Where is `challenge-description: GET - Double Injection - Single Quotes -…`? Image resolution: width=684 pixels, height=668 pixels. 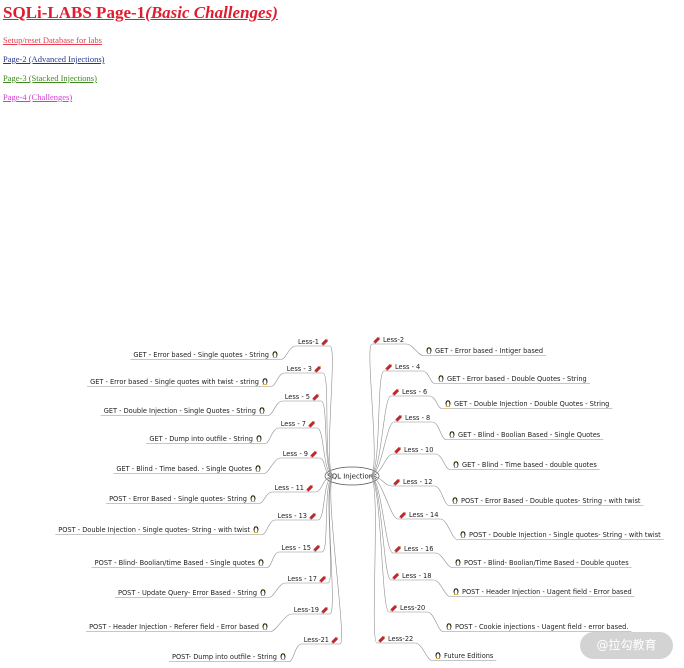 challenge-description: GET - Double Injection - Single Quotes -… is located at coordinates (180, 411).